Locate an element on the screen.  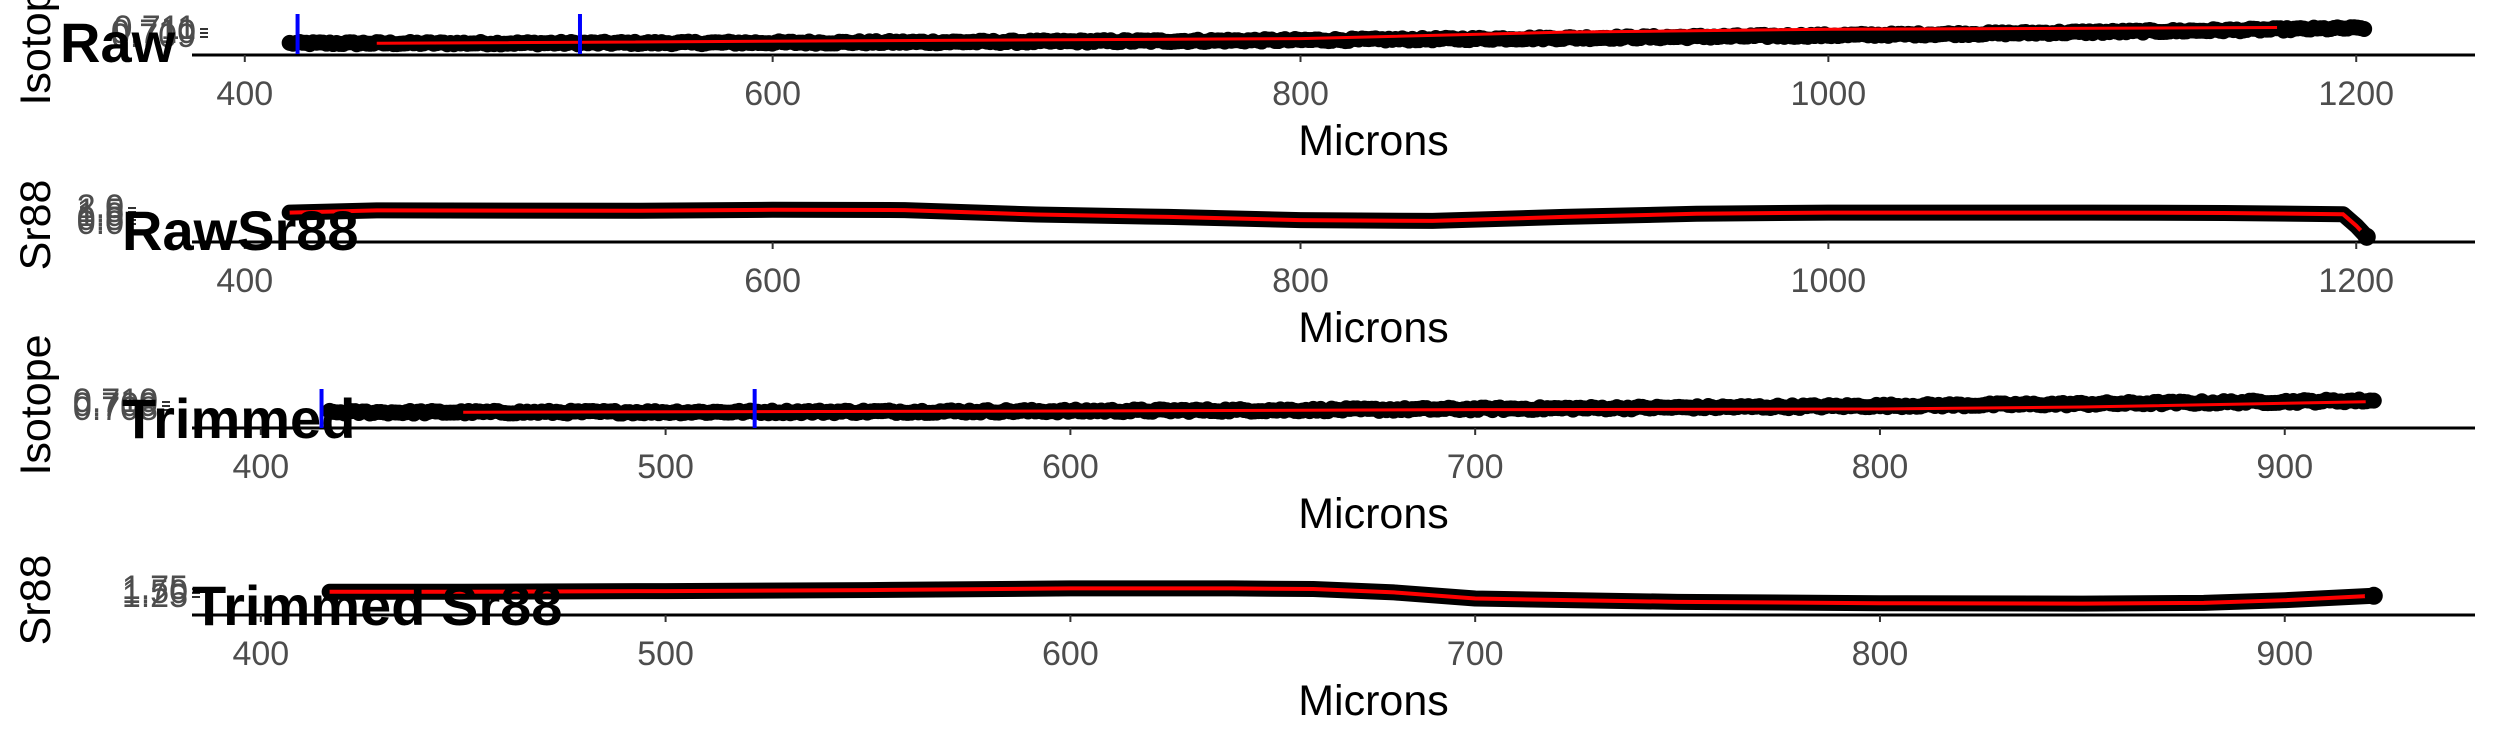
y-tick-label: 1.75 is located at coordinates (155, 588).